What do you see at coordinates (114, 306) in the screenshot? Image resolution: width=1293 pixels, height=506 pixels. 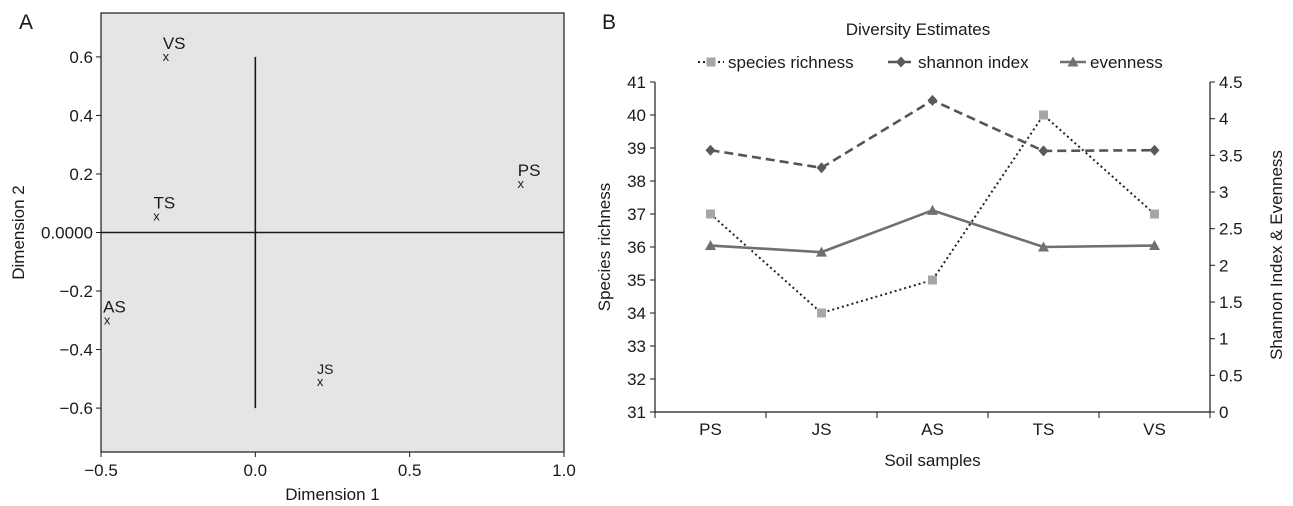 I see `point-label: AS` at bounding box center [114, 306].